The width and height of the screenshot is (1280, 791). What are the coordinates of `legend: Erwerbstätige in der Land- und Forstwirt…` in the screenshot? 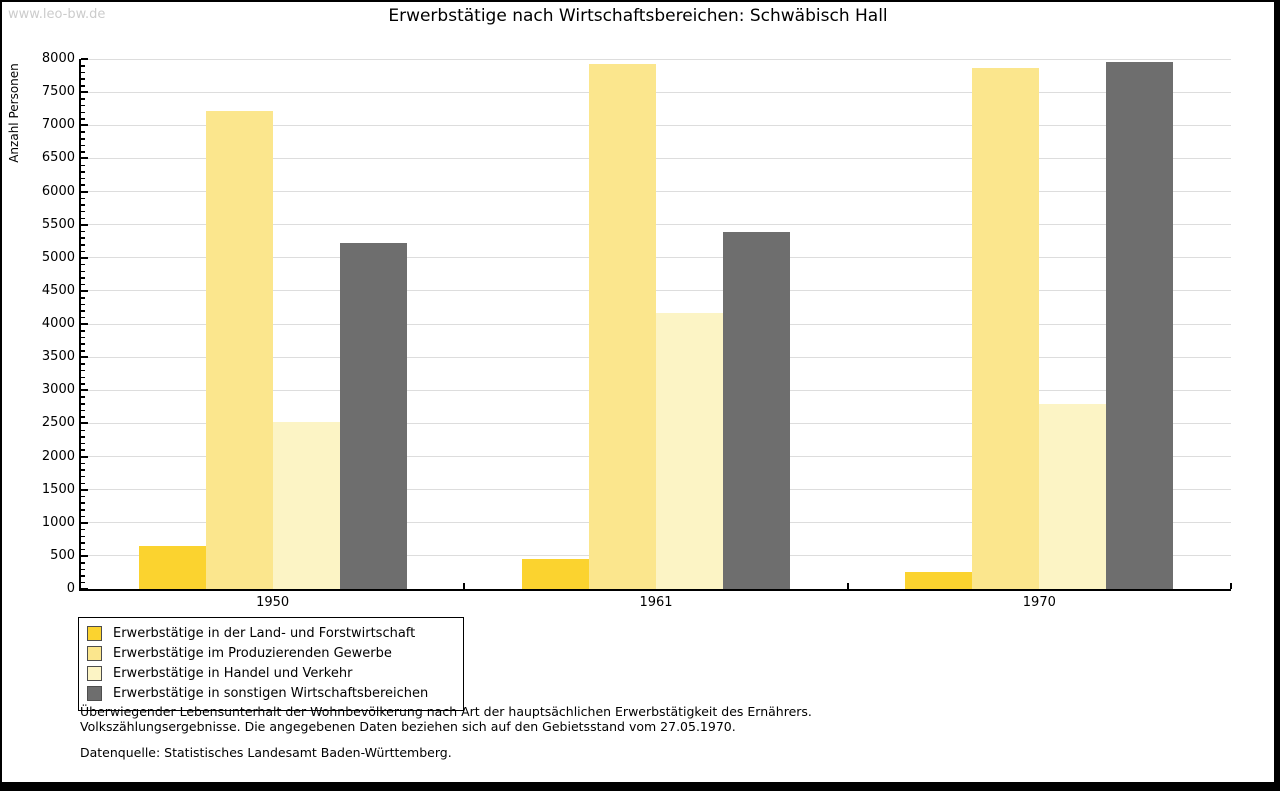 It's located at (271, 664).